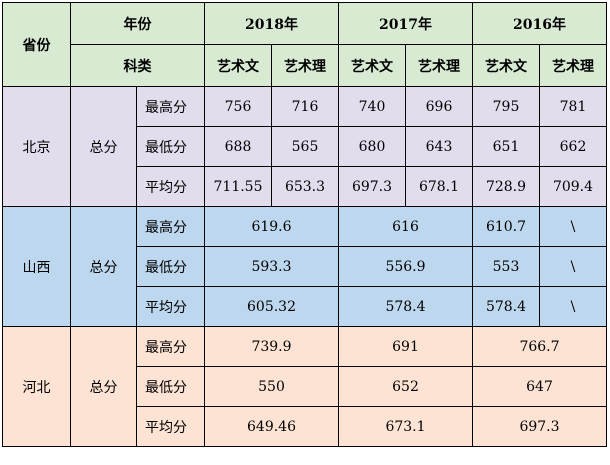 This screenshot has width=610, height=465. Describe the element at coordinates (539, 346) in the screenshot. I see `score-cell: 766.7` at that location.